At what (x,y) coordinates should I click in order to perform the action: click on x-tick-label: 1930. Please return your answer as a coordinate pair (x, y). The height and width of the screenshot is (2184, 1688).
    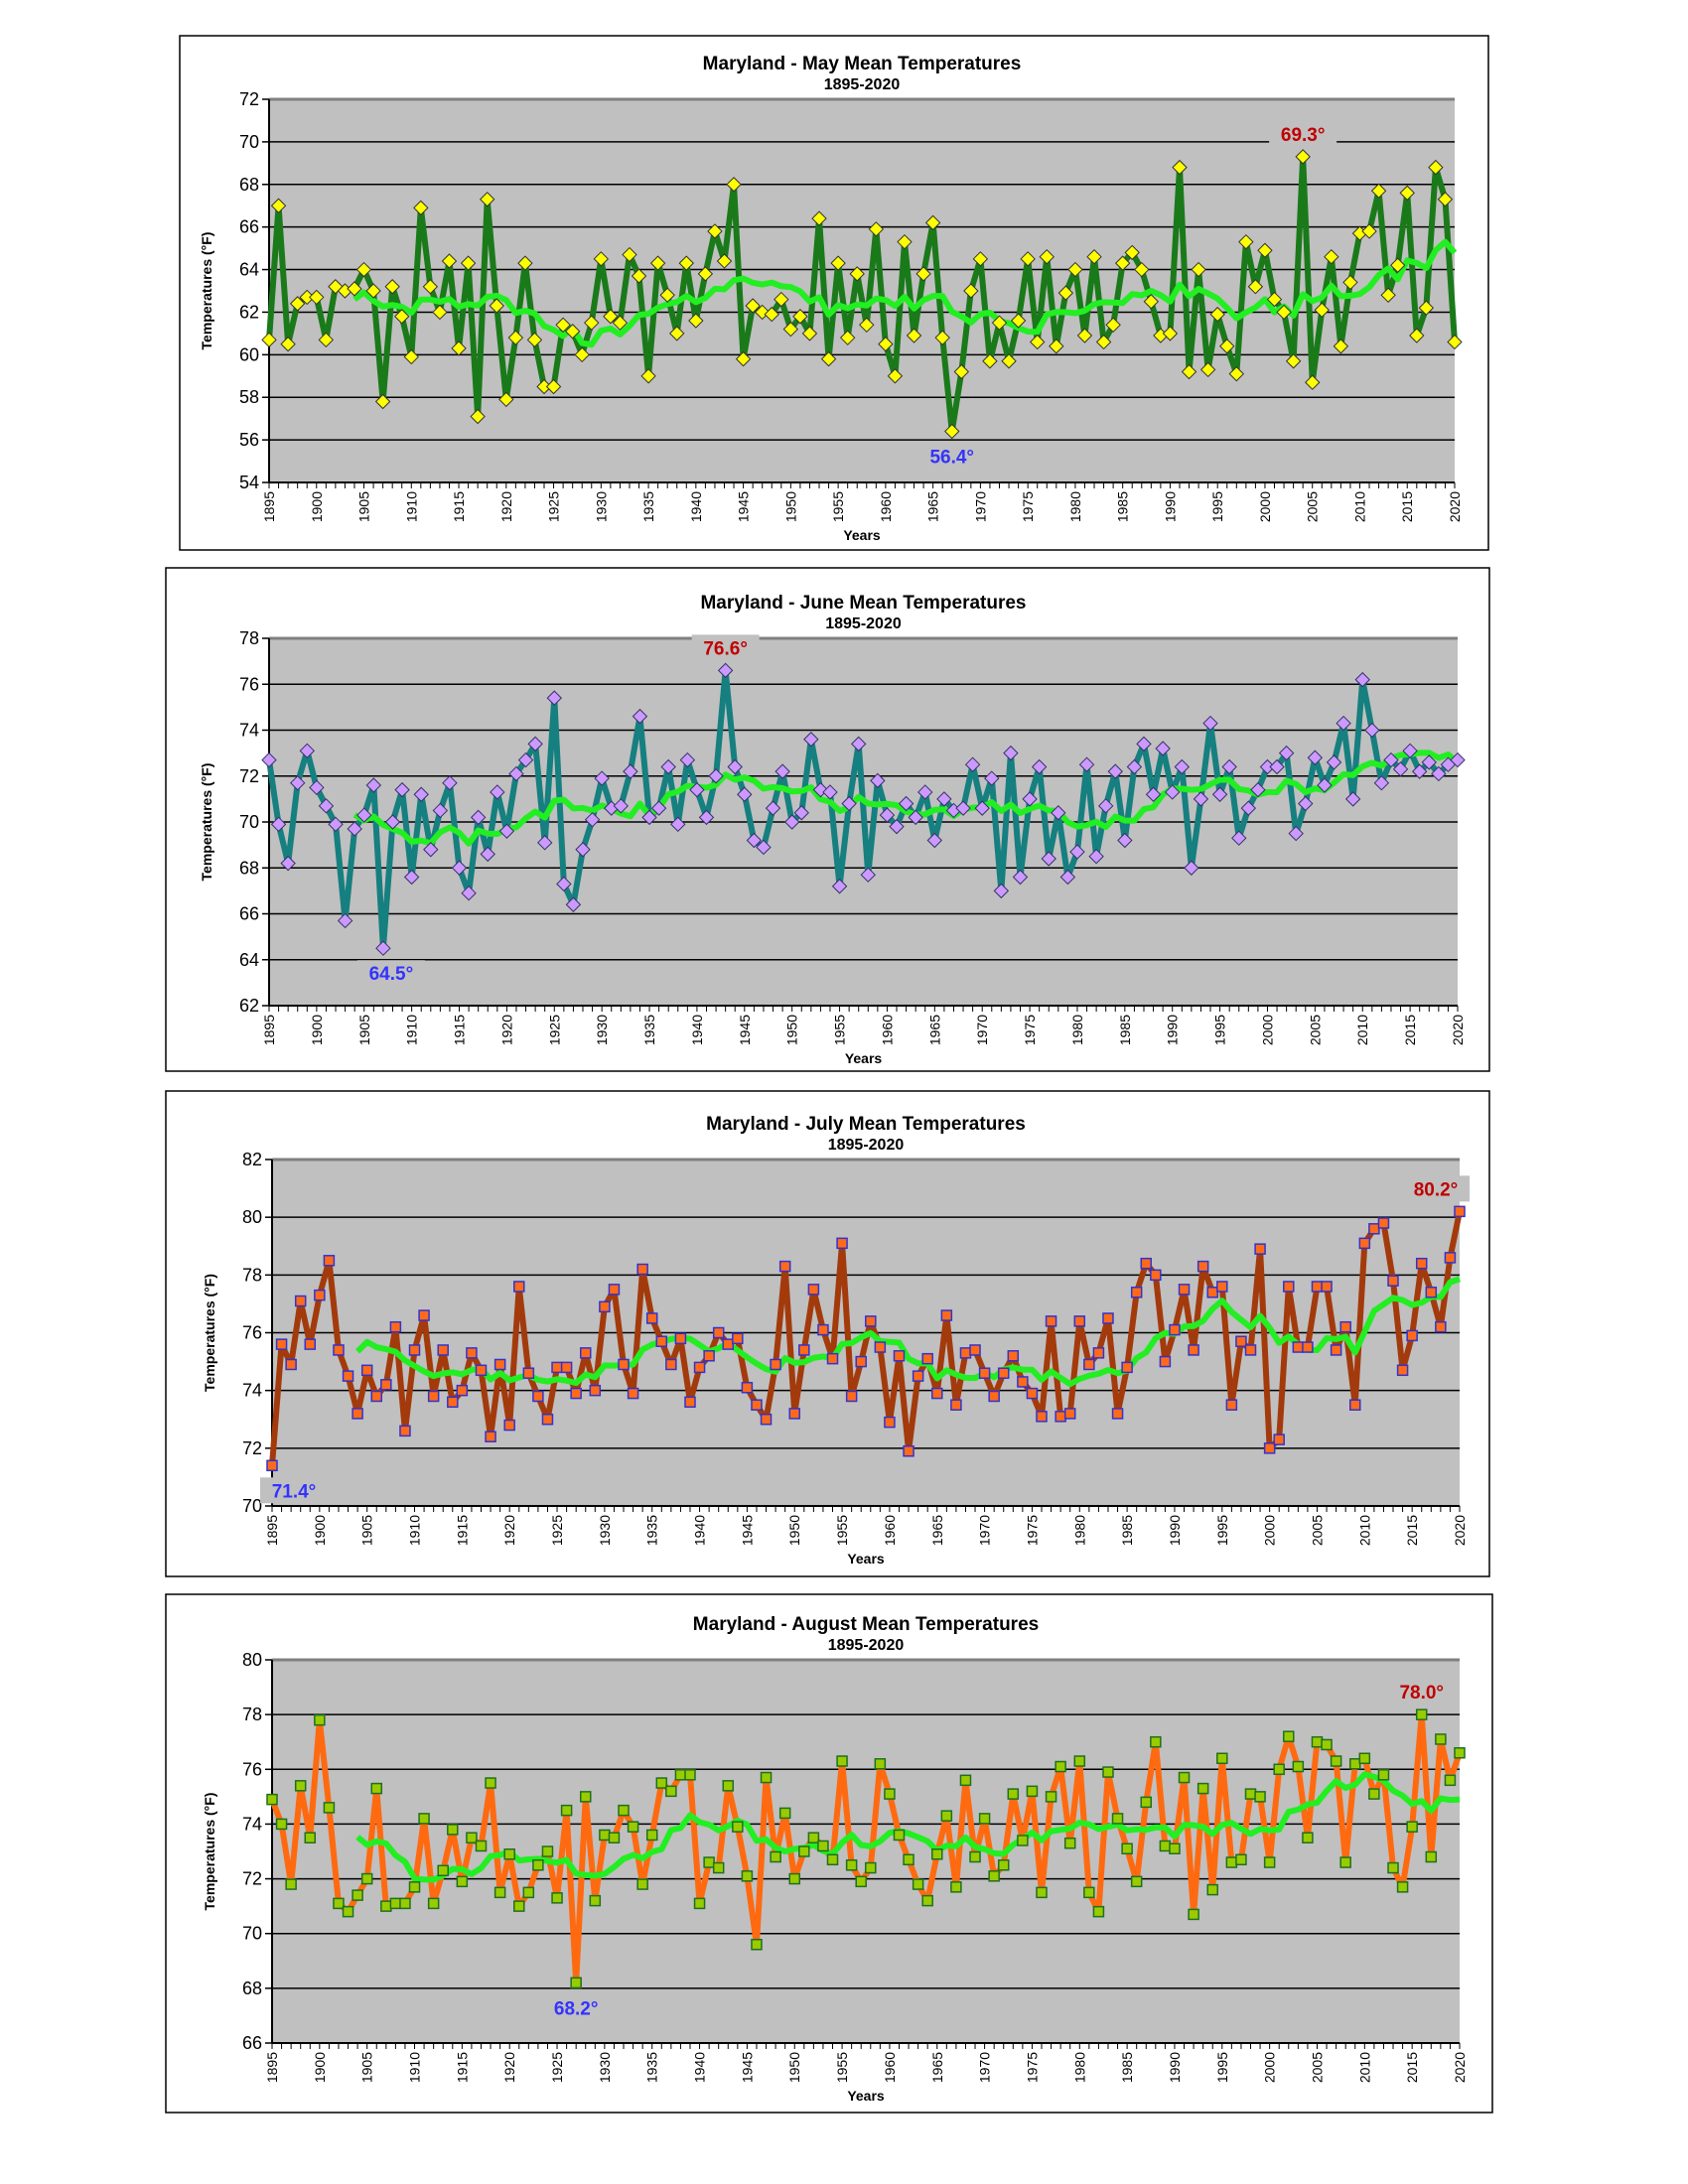
    Looking at the image, I should click on (605, 1530).